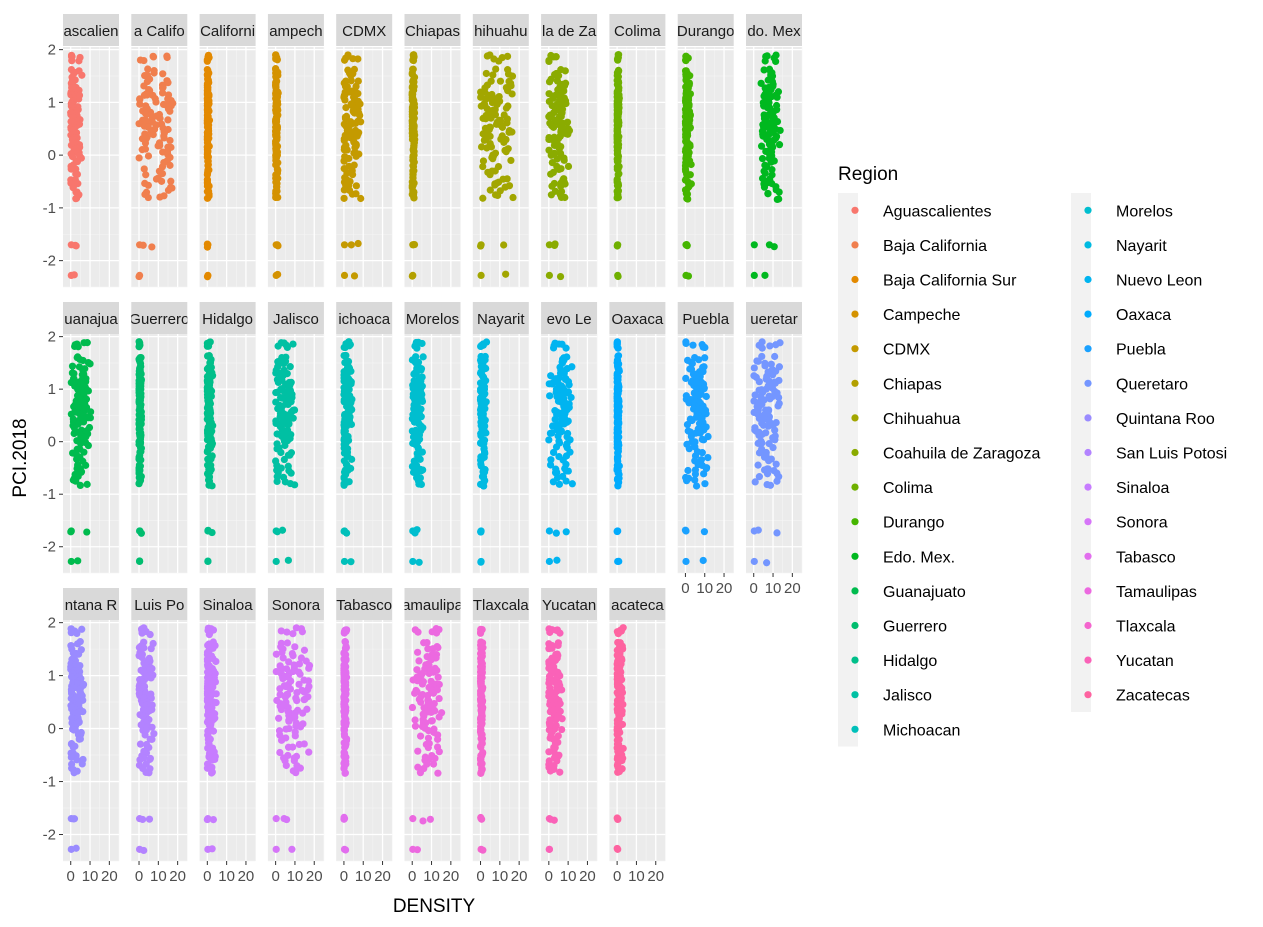 The width and height of the screenshot is (1263, 927). Describe the element at coordinates (1126, 523) in the screenshot. I see `legend-item: Sonora` at that location.